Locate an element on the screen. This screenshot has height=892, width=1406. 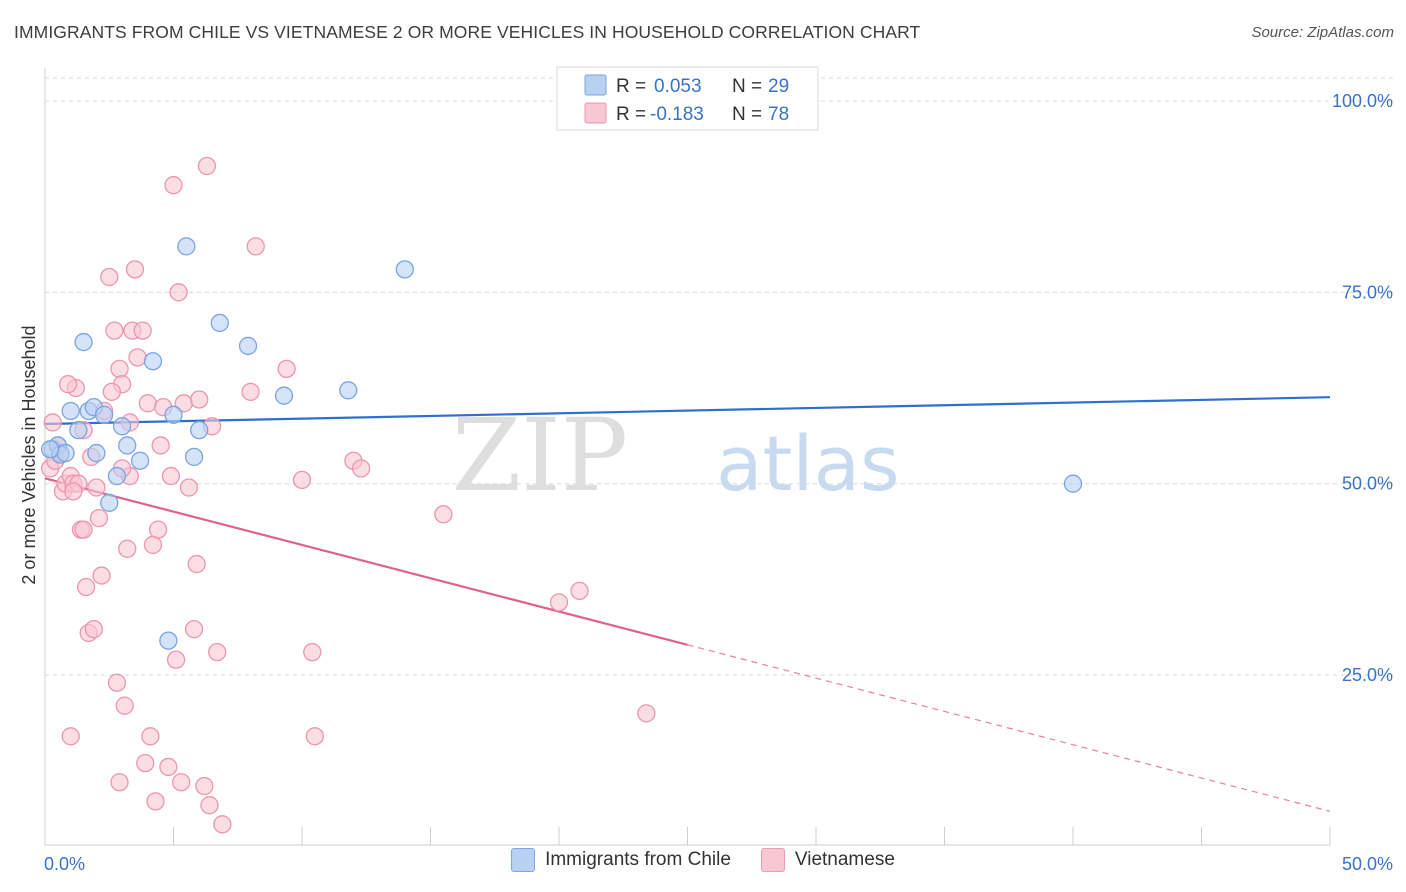
legend-item-chile: Immigrants from Chile is located at coordinates (621, 860).